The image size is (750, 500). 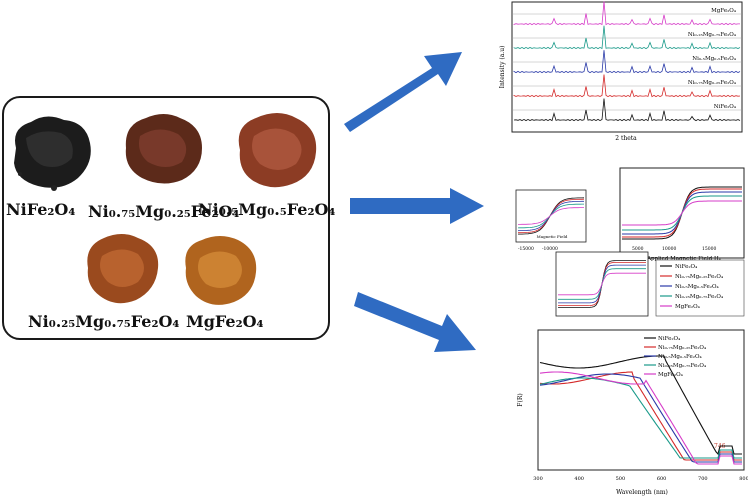 What do you see at coordinates (415, 322) in the screenshot?
I see `arrow-to-uv` at bounding box center [415, 322].